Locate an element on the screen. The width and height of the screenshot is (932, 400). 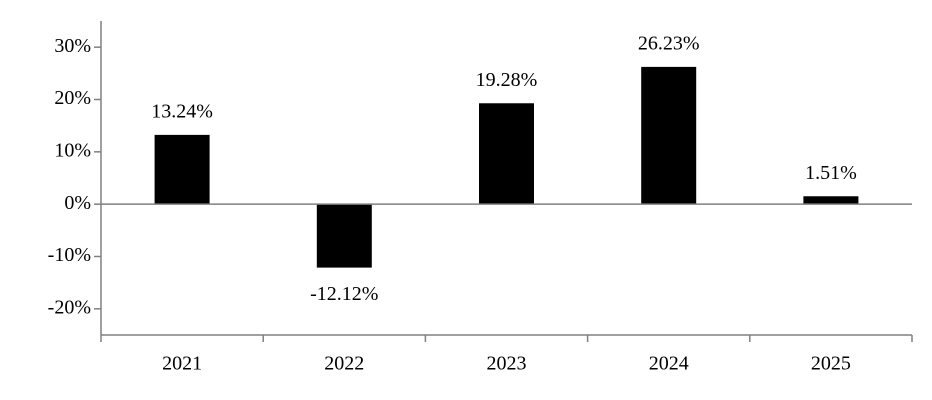
x-tick-label: 2025 is located at coordinates (831, 364).